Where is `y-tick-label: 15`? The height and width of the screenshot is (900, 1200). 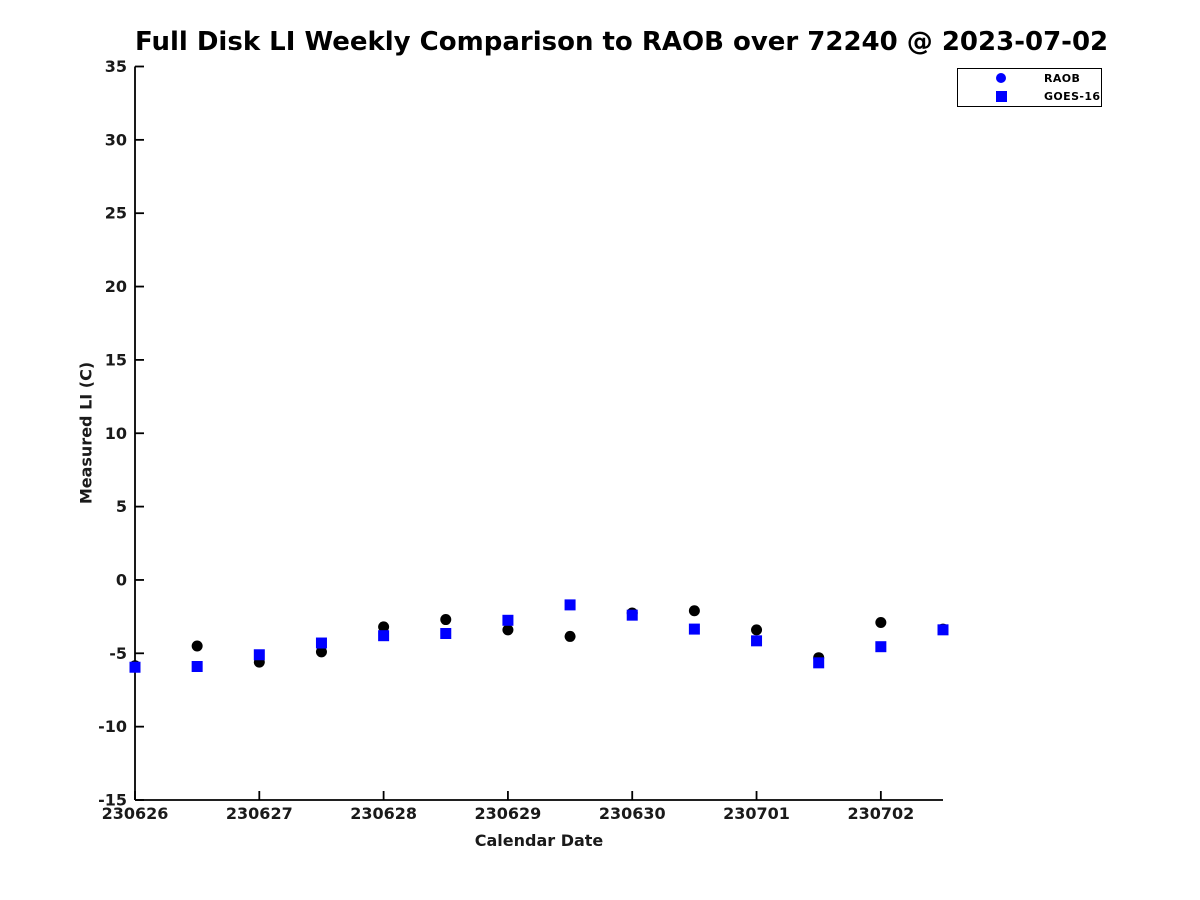
y-tick-label: 15 is located at coordinates (116, 359).